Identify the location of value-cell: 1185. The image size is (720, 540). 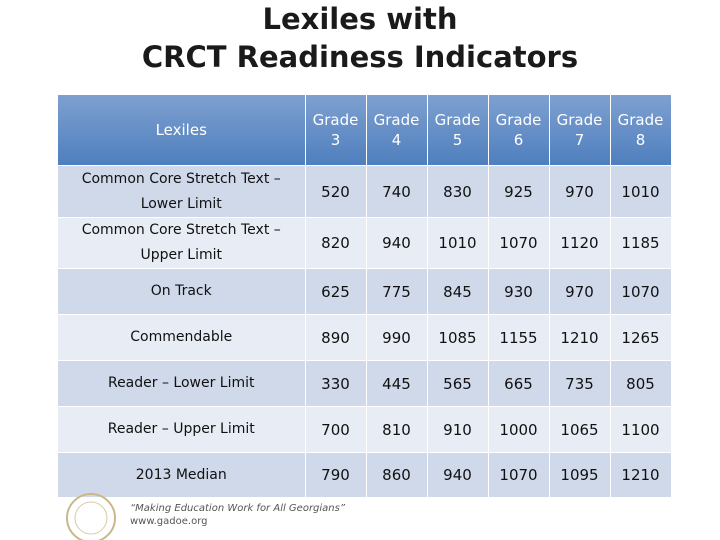
(641, 243).